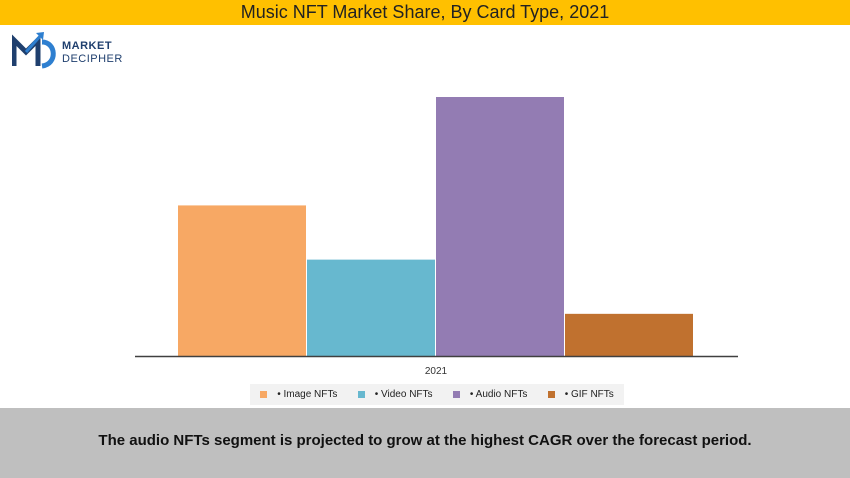  Describe the element at coordinates (307, 394) in the screenshot. I see `legend-label: • Image NFTs` at that location.